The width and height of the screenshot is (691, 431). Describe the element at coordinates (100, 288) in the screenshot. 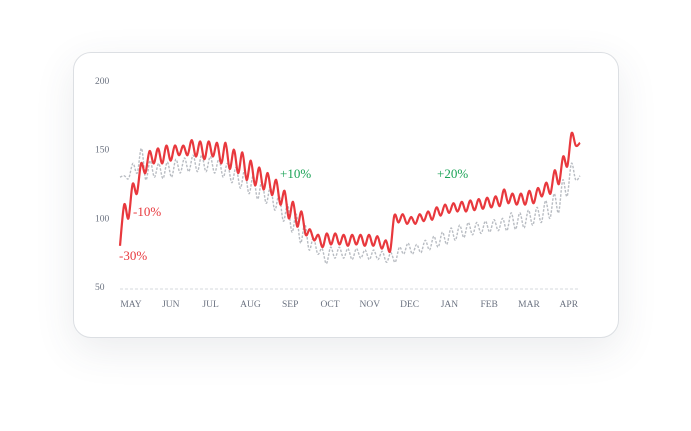

I see `y-tick-label: 50` at that location.